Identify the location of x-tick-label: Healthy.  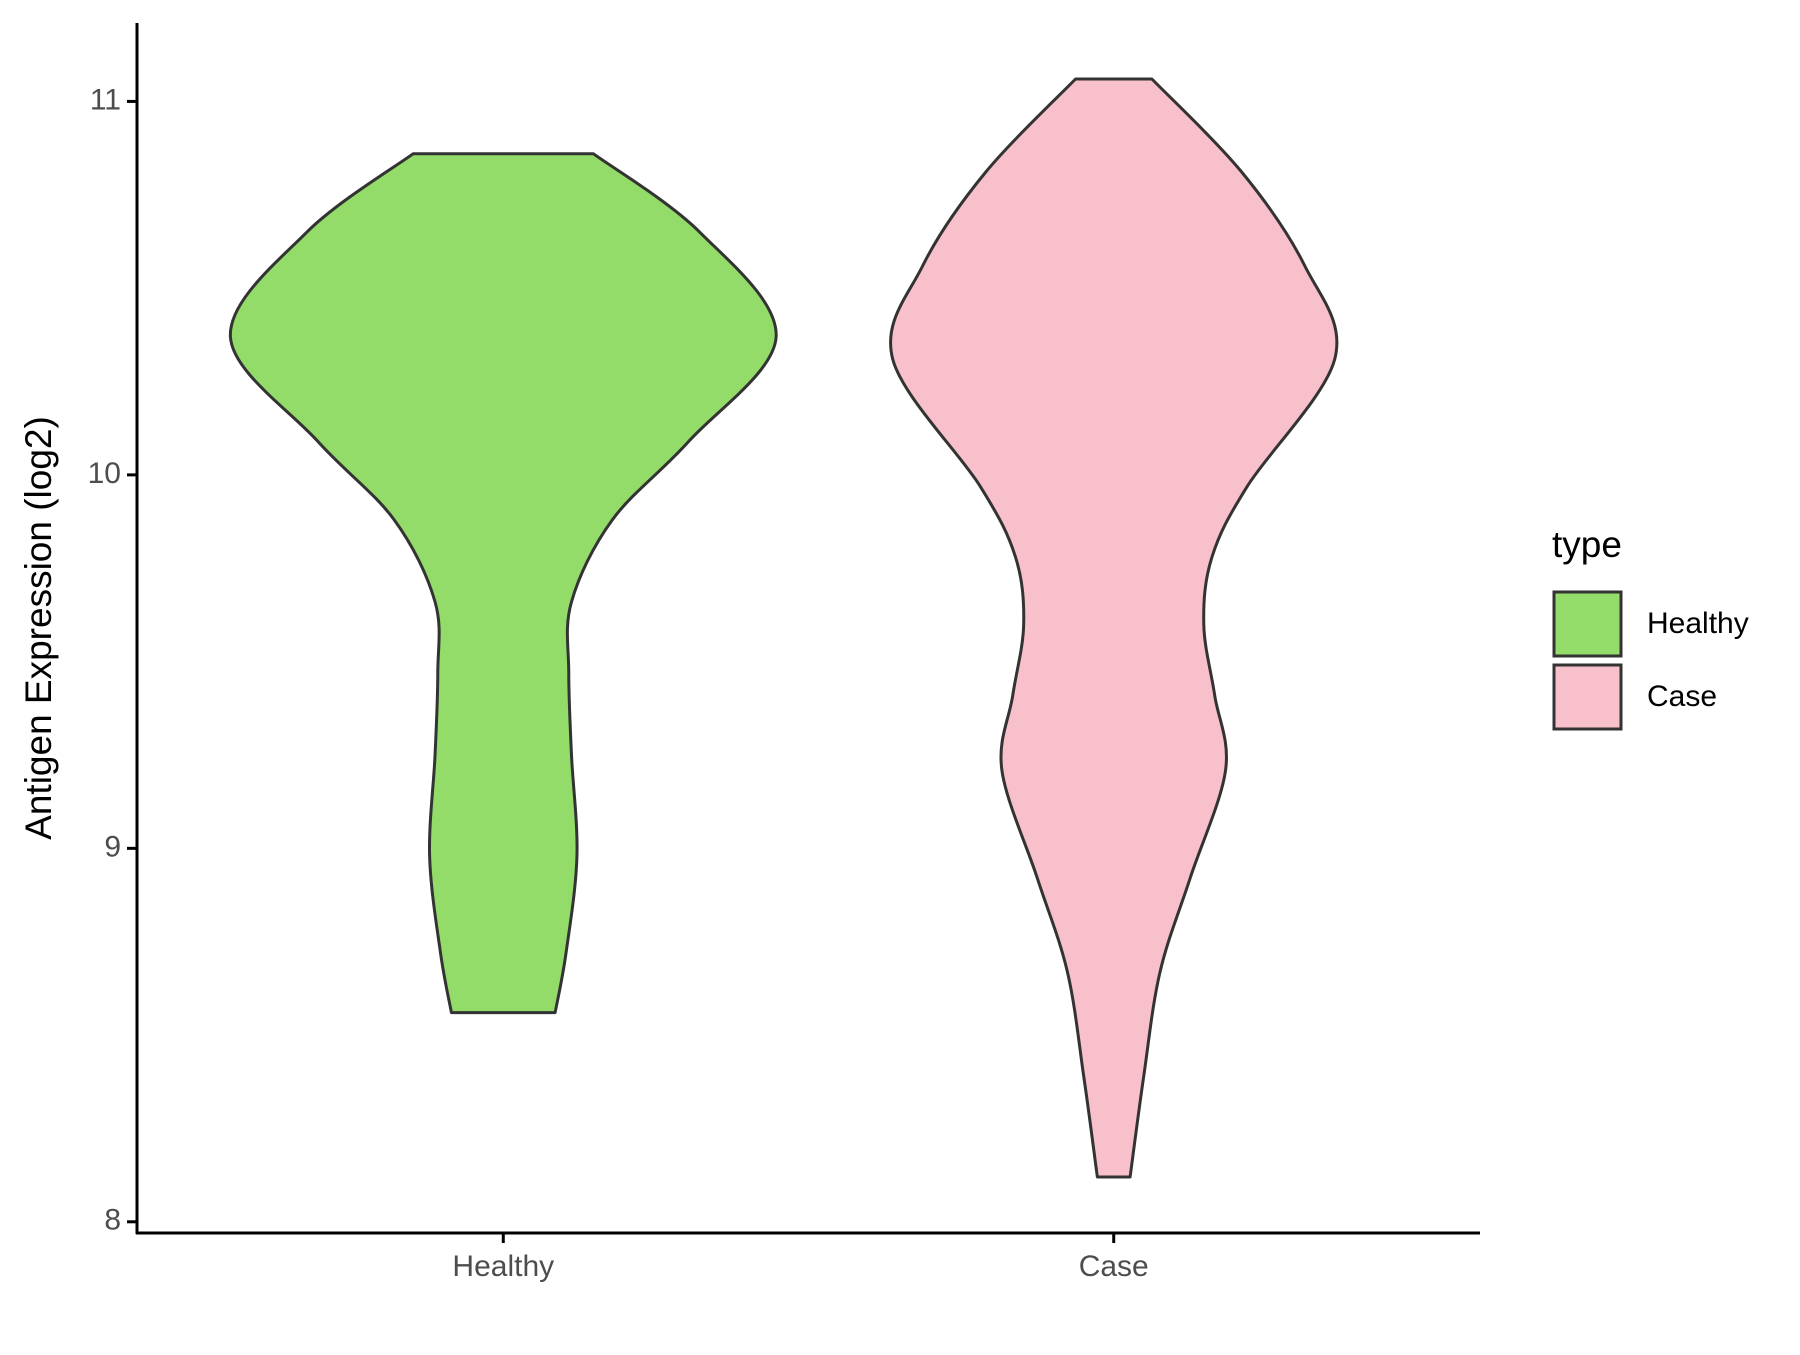
(503, 1266).